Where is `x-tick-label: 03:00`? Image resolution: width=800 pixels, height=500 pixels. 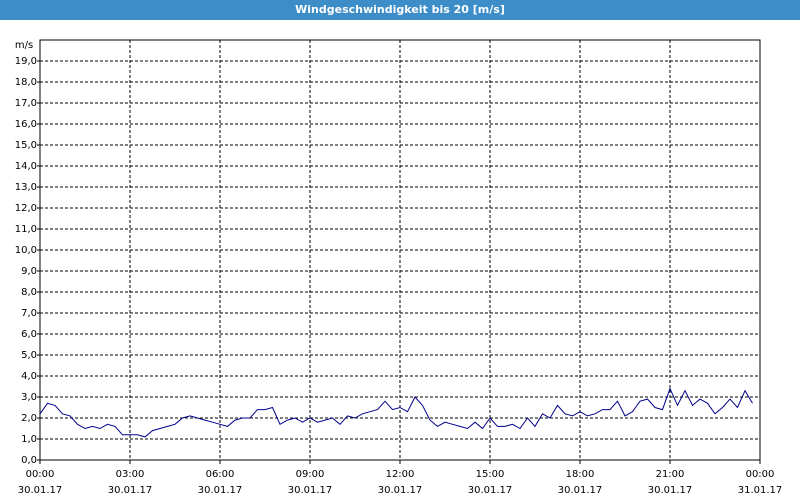
x-tick-label: 03:00 is located at coordinates (130, 474).